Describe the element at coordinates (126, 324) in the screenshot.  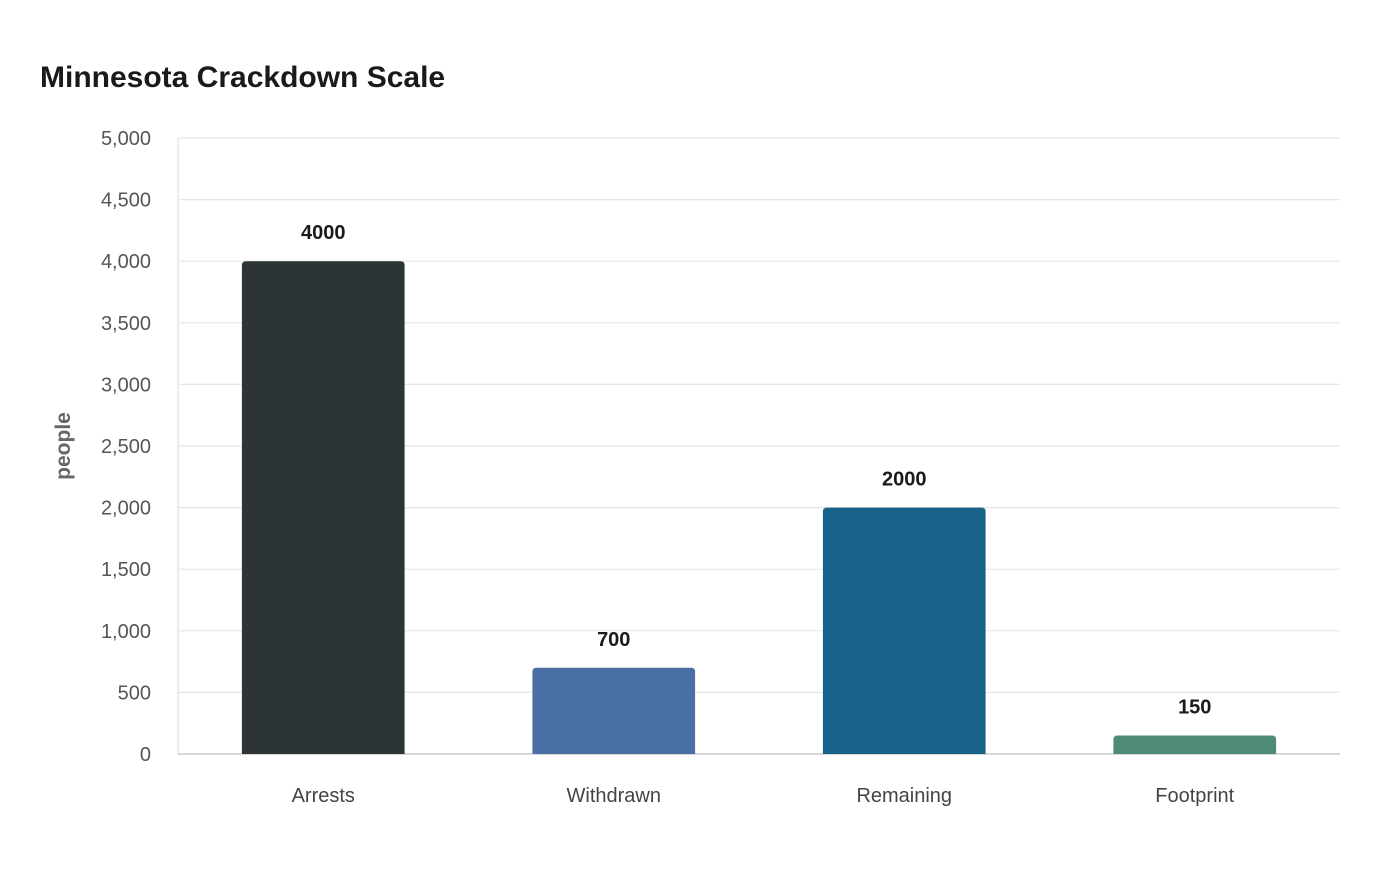
I see `y-tick-label: 3,500` at that location.